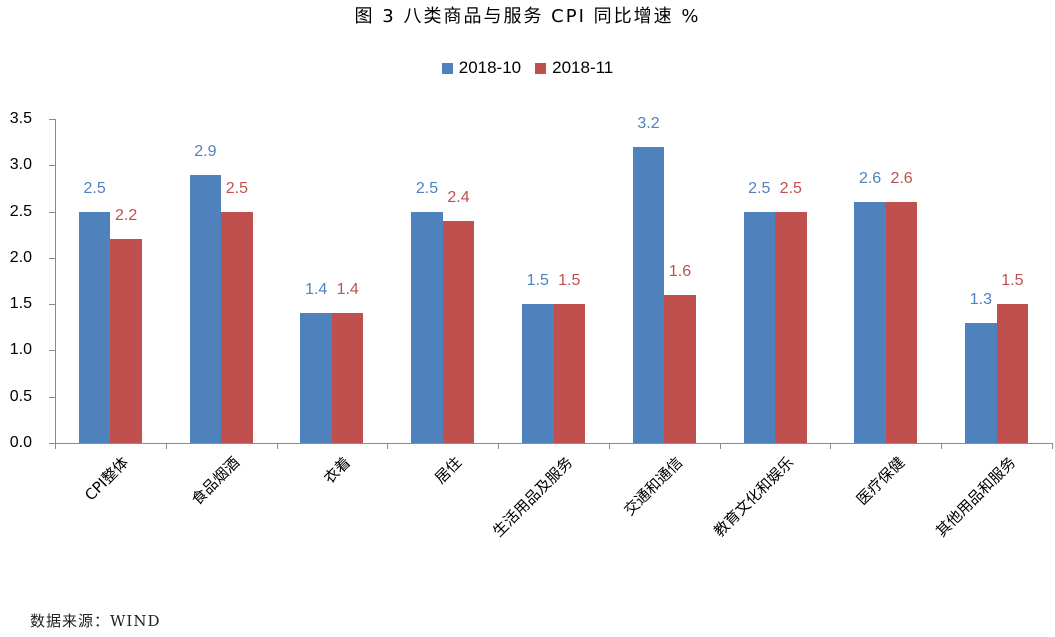 This screenshot has height=637, width=1055. Describe the element at coordinates (447, 470) in the screenshot. I see `x-category-label: 居住` at that location.